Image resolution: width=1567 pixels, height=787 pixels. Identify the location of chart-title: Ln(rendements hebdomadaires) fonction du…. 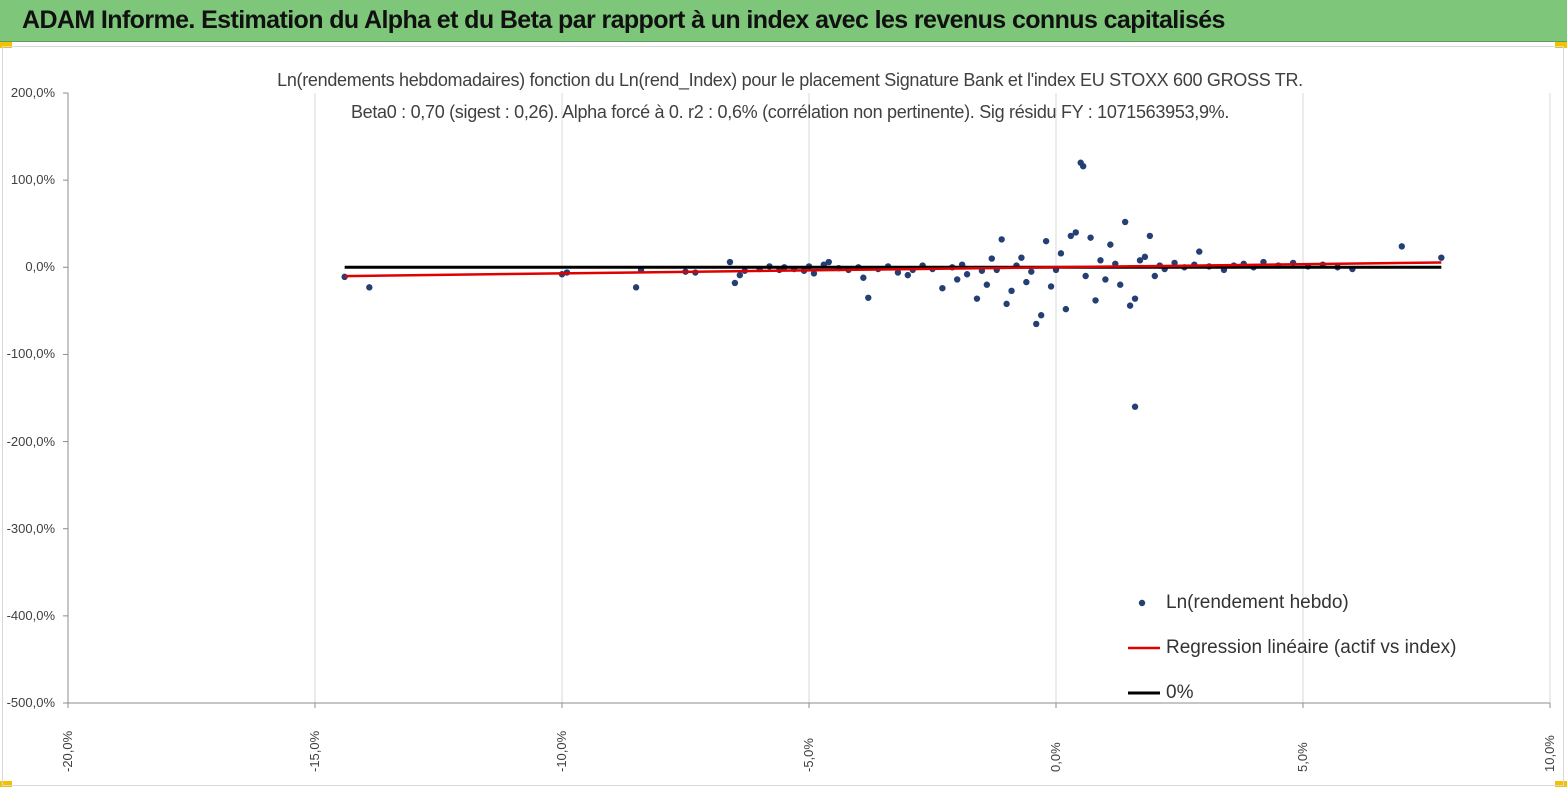
(790, 80).